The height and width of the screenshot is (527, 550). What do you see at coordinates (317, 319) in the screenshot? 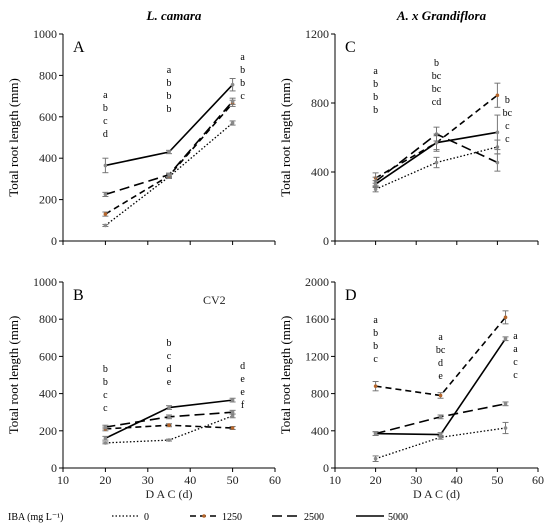
I see `y-tick-label: 1600` at bounding box center [317, 319].